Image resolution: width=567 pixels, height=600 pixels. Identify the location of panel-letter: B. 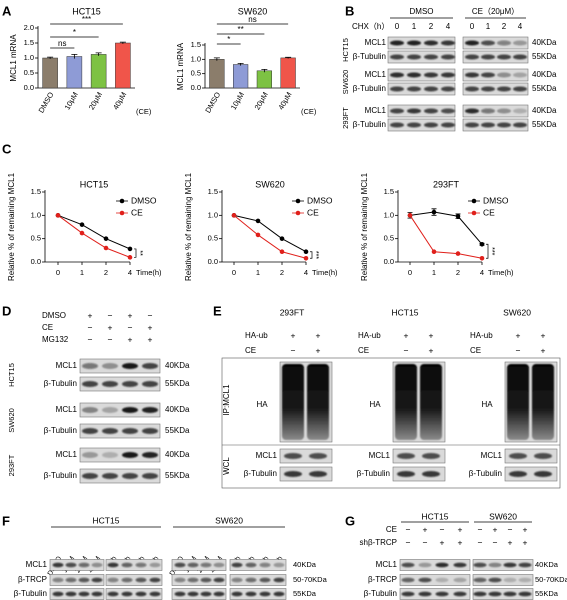
(349, 10).